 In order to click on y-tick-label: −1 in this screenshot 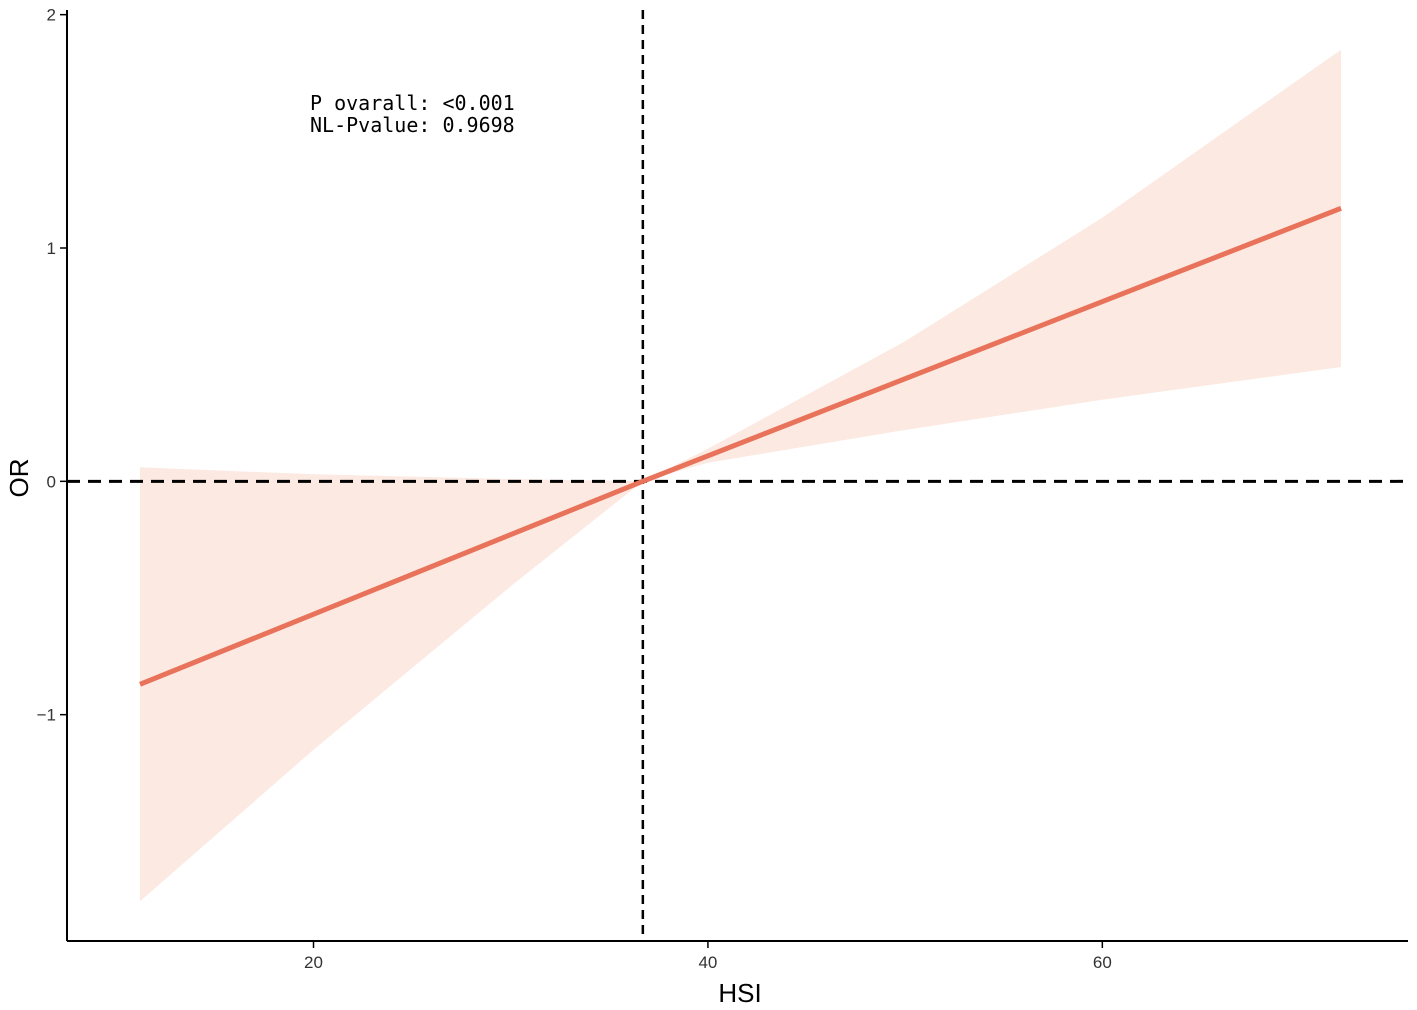, I will do `click(46, 715)`.